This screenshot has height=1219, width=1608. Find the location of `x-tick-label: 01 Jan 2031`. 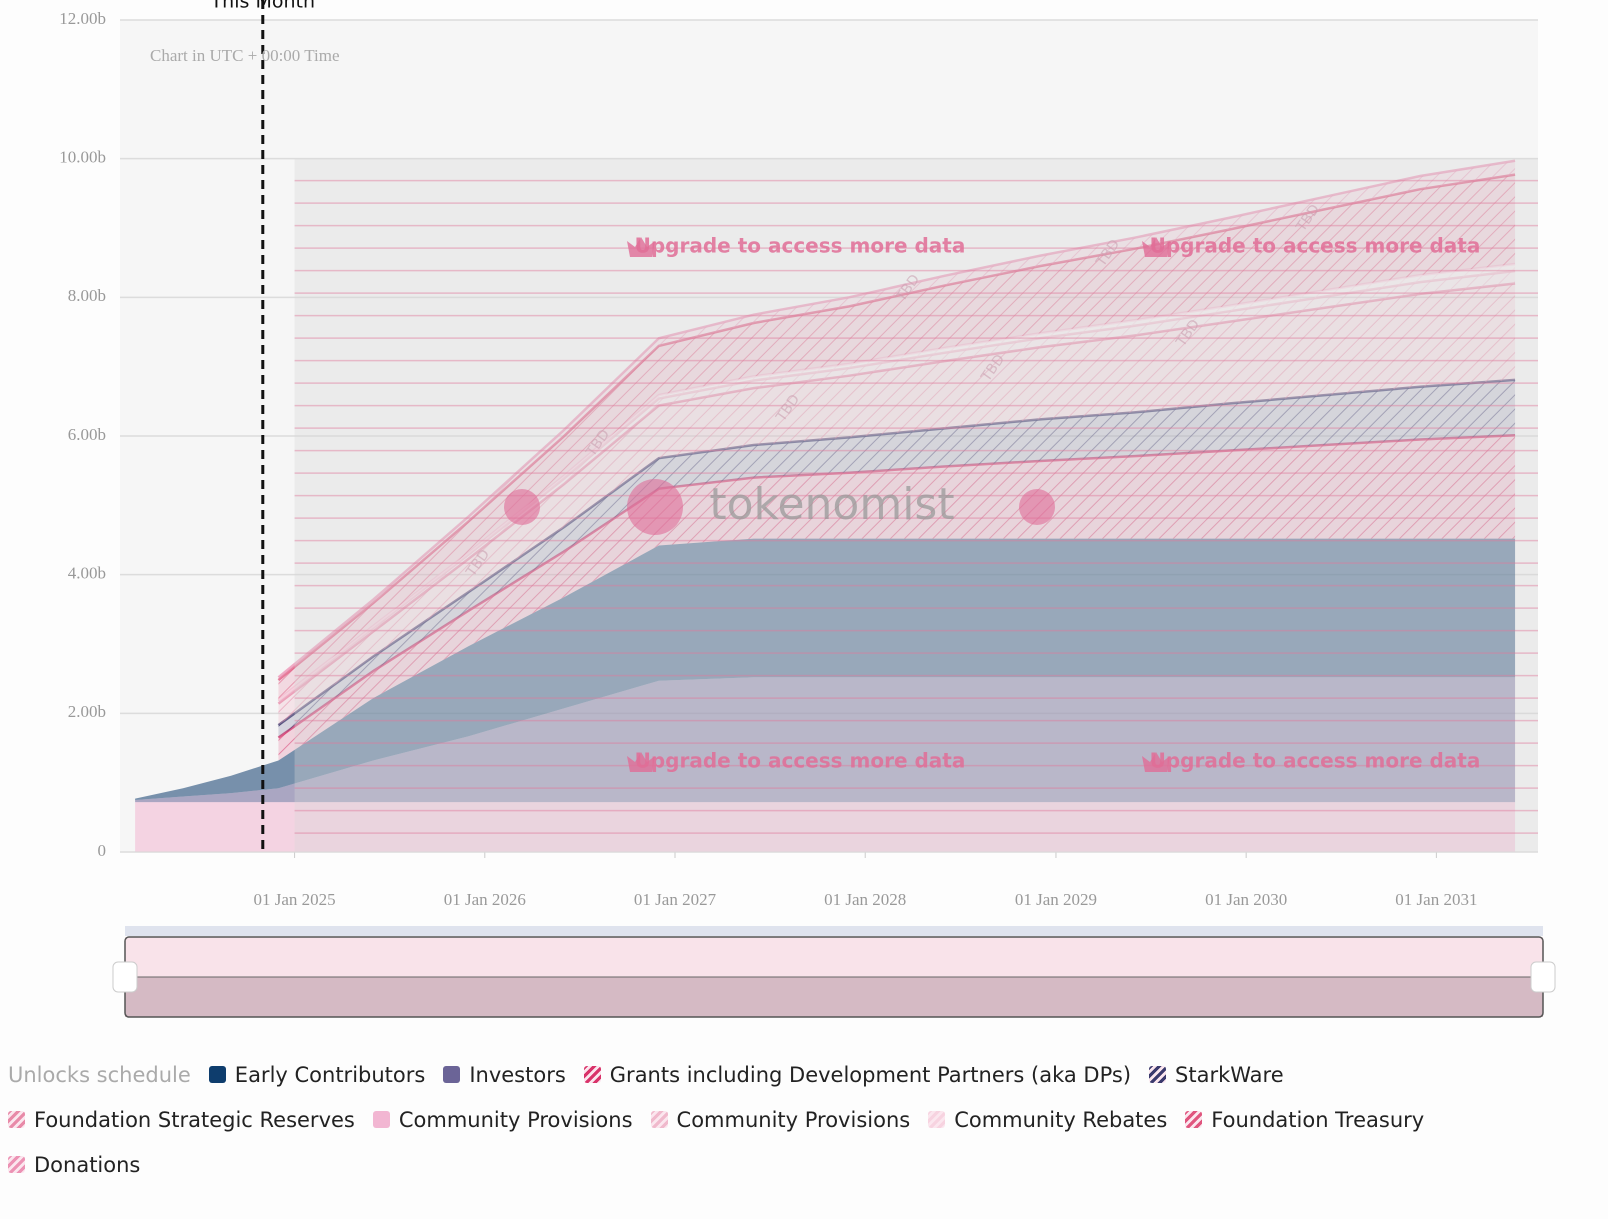

x-tick-label: 01 Jan 2031 is located at coordinates (1436, 899).